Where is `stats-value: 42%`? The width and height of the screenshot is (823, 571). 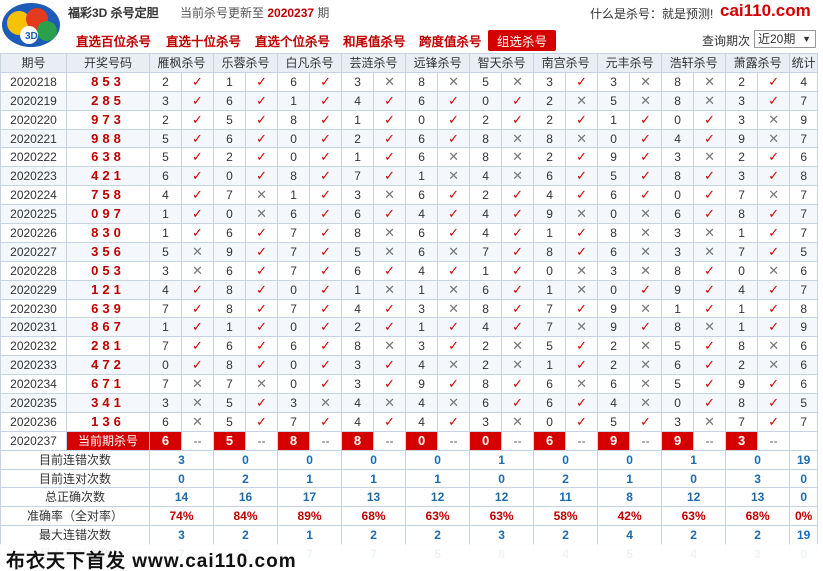
stats-value: 42% is located at coordinates (630, 516).